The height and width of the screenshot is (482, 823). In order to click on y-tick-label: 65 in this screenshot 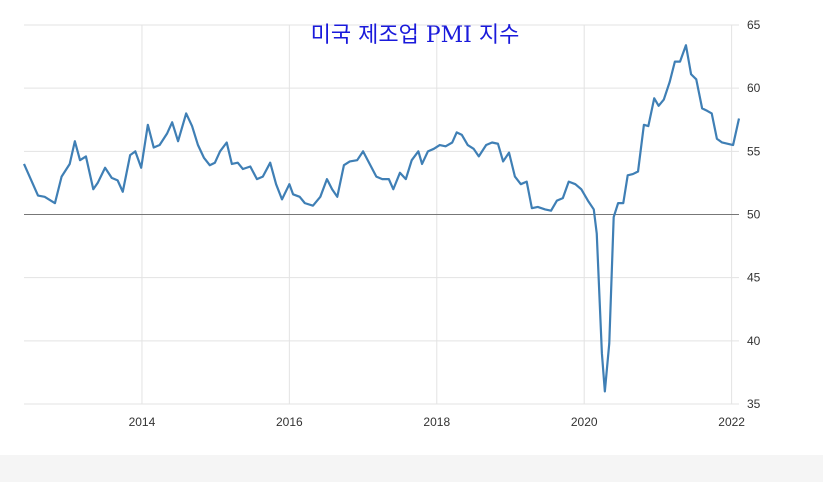, I will do `click(754, 25)`.